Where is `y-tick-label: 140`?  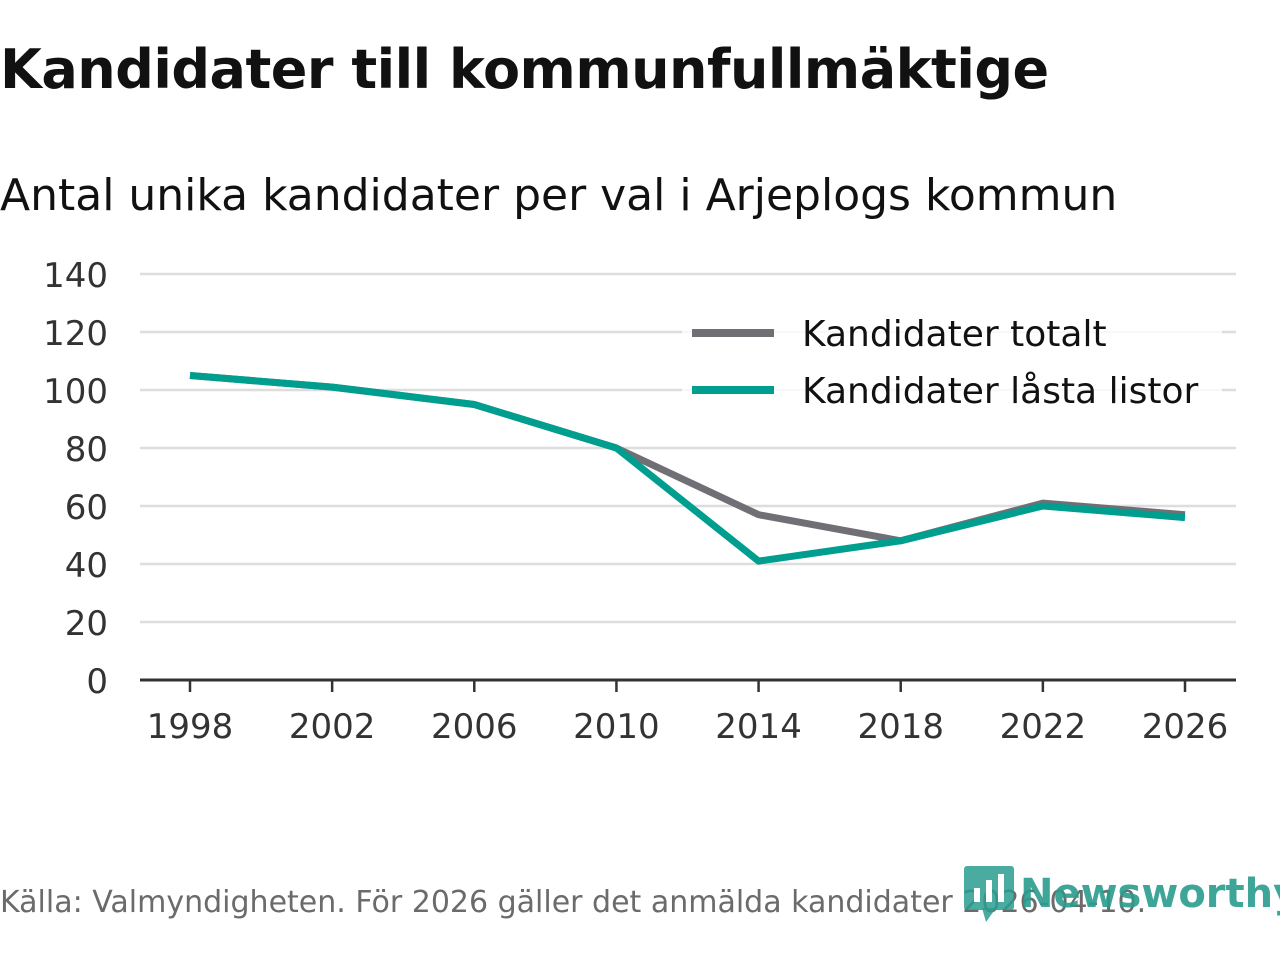
y-tick-label: 140 is located at coordinates (75, 276).